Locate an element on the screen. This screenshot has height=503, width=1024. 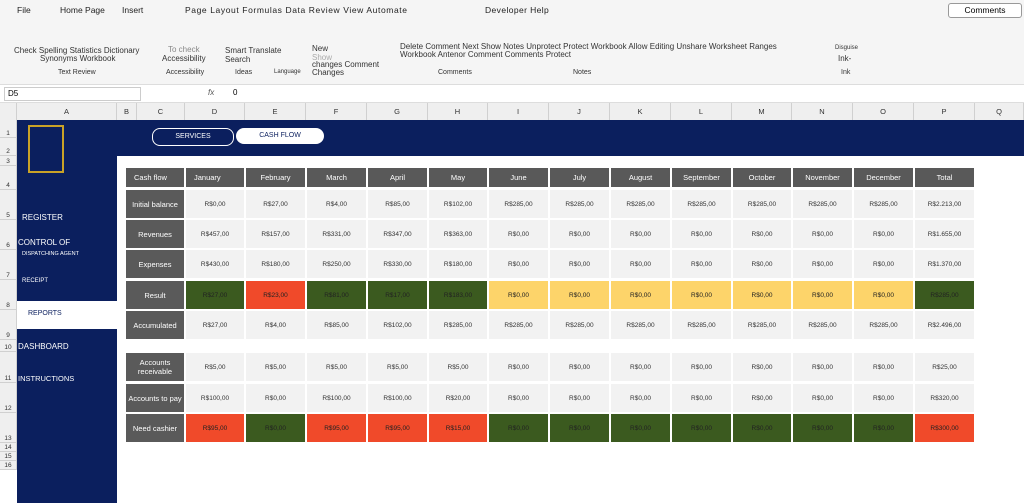
nav-item: DISPATCHING AGENT is located at coordinates (50, 254).